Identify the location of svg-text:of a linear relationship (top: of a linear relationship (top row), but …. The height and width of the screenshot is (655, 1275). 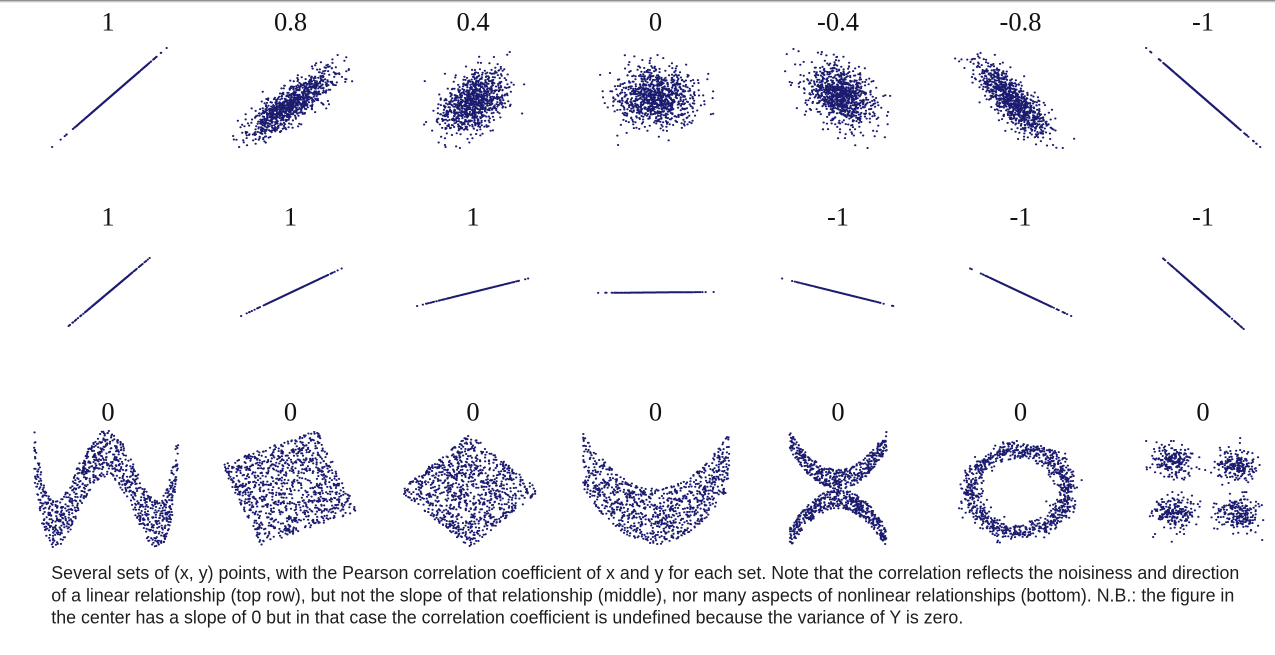
(642, 595).